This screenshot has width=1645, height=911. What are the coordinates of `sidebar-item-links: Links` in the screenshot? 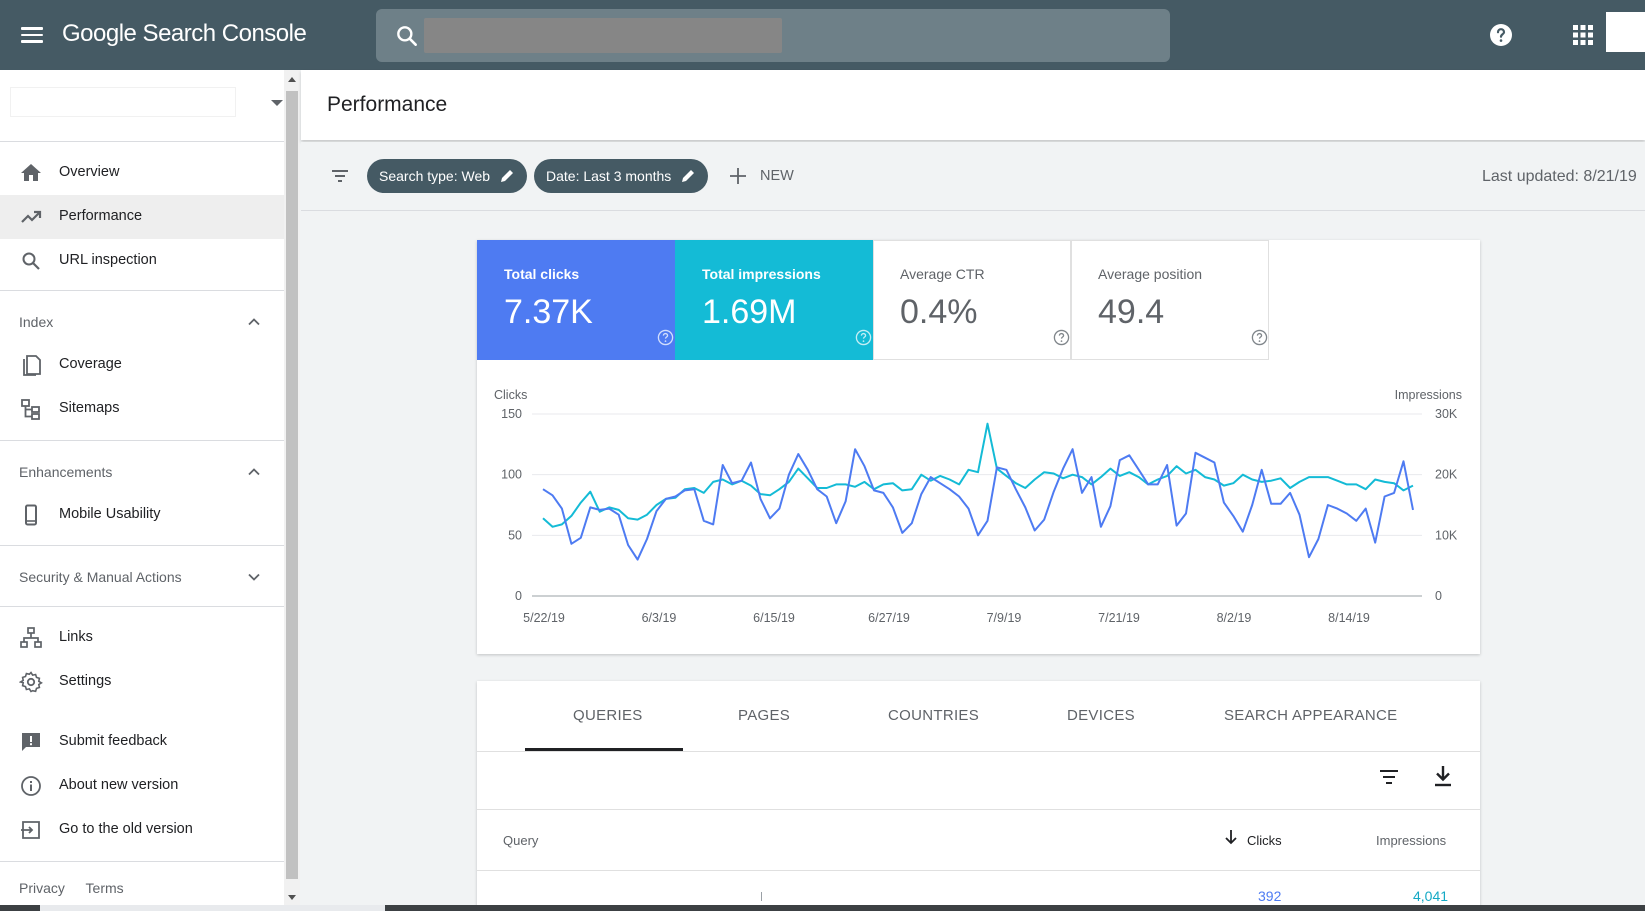 It's located at (142, 638).